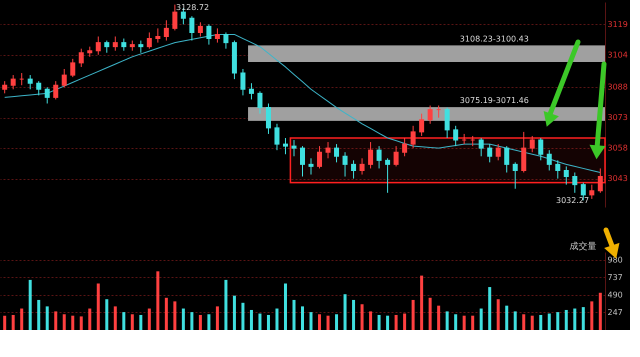 The height and width of the screenshot is (357, 640). Describe the element at coordinates (583, 246) in the screenshot. I see `text: 成交量` at that location.